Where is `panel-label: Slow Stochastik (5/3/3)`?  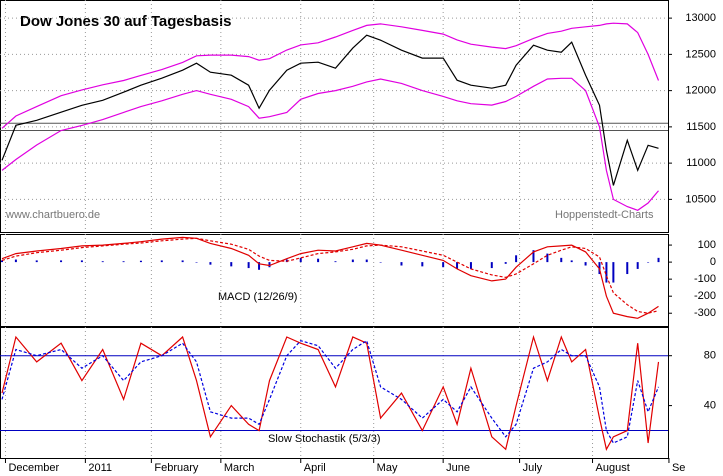
panel-label: Slow Stochastik (5/3/3) is located at coordinates (324, 439).